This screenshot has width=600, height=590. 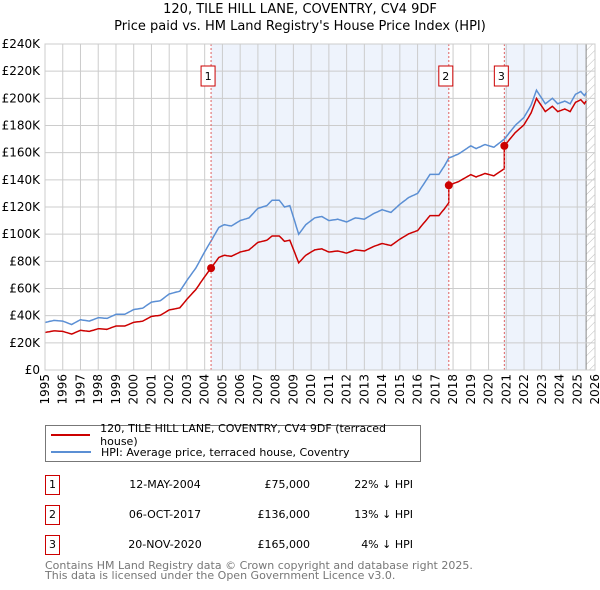 I want to click on x-tick-label: 2026, so click(x=594, y=389).